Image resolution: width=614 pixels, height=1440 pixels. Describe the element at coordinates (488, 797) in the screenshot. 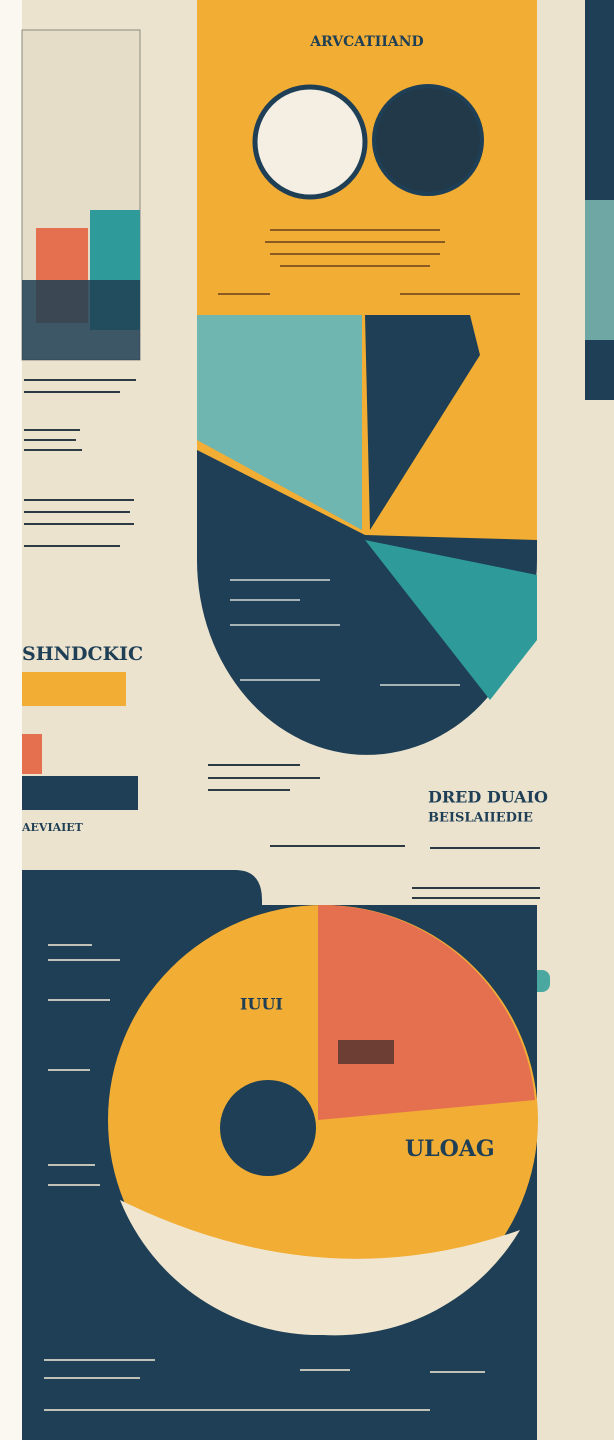

I see `right-heading: DRED DUAIO` at that location.